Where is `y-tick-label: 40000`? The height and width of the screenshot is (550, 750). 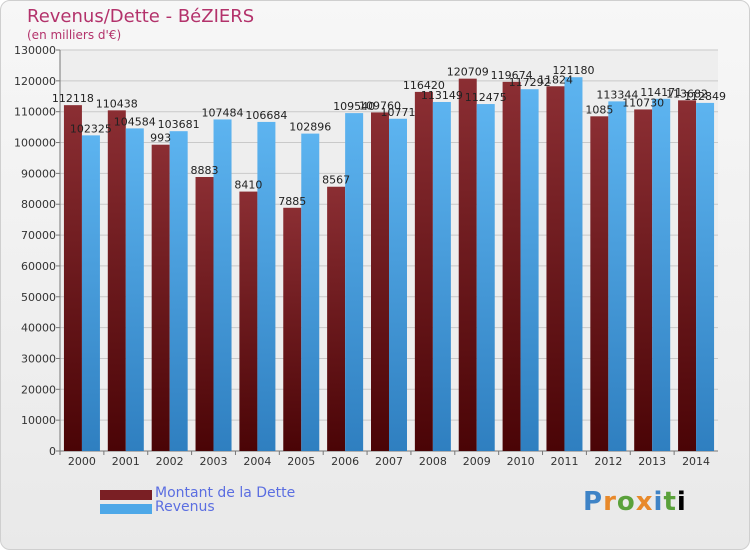
y-tick-label: 40000 is located at coordinates (38, 328).